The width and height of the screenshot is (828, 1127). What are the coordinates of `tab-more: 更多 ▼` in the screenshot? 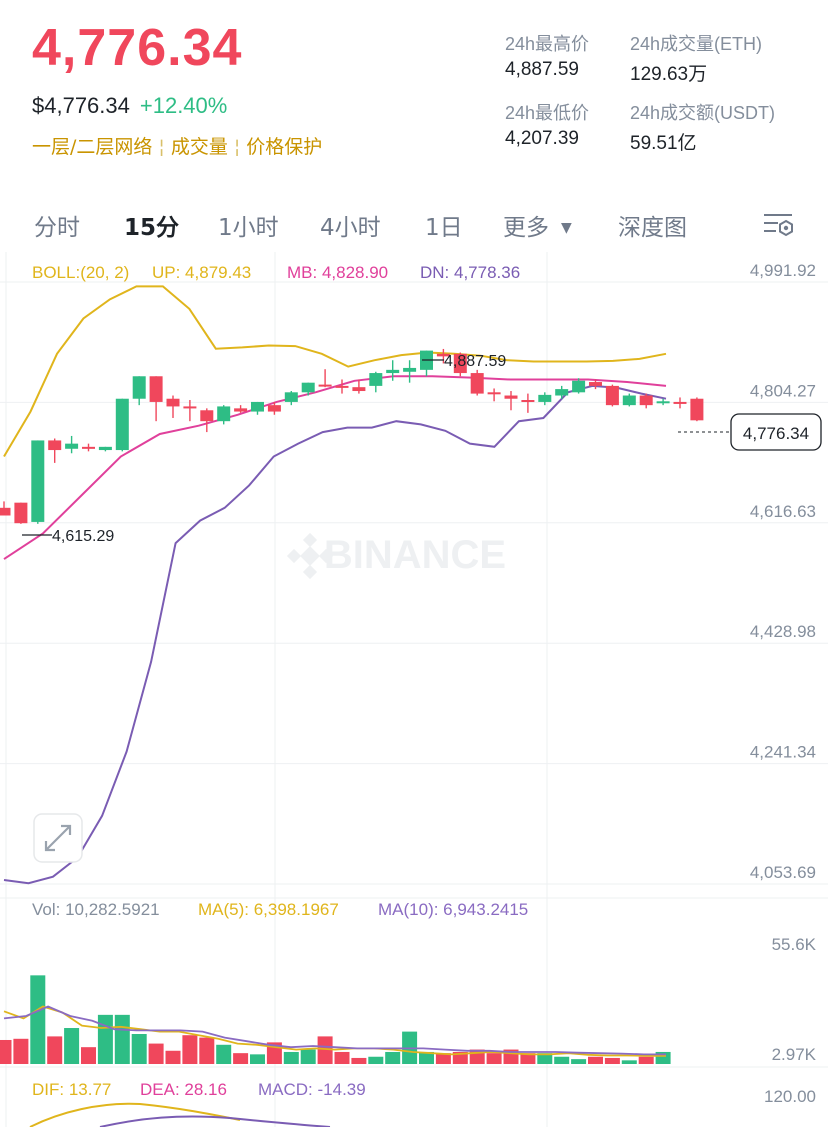 It's located at (537, 225).